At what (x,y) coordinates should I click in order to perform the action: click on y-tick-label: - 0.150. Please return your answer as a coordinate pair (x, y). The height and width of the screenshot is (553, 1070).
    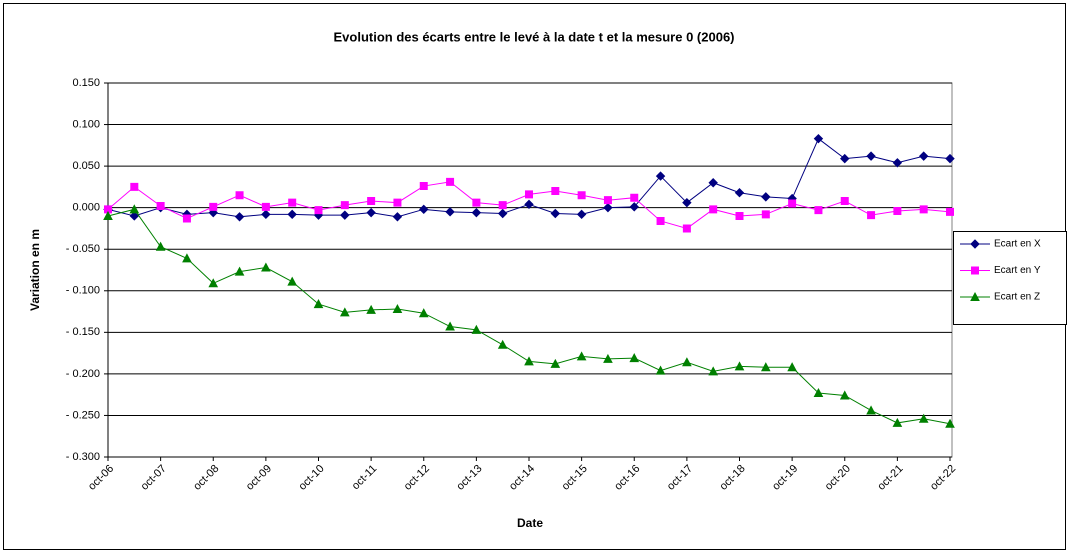
    Looking at the image, I should click on (83, 332).